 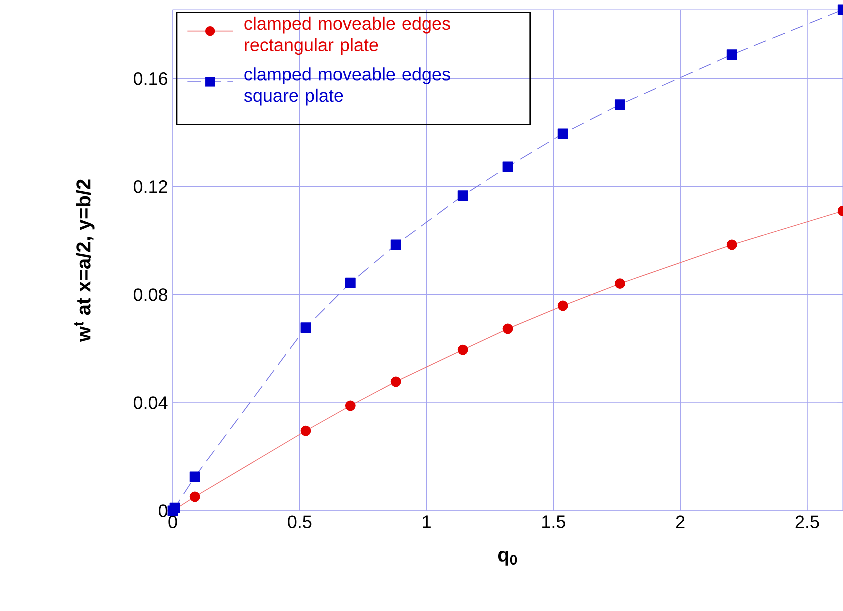 What do you see at coordinates (508, 558) in the screenshot?
I see `x-axis-title: q$_{0}$` at bounding box center [508, 558].